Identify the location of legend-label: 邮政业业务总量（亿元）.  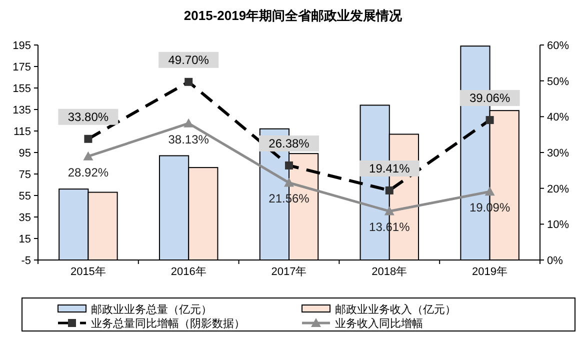
(151, 309).